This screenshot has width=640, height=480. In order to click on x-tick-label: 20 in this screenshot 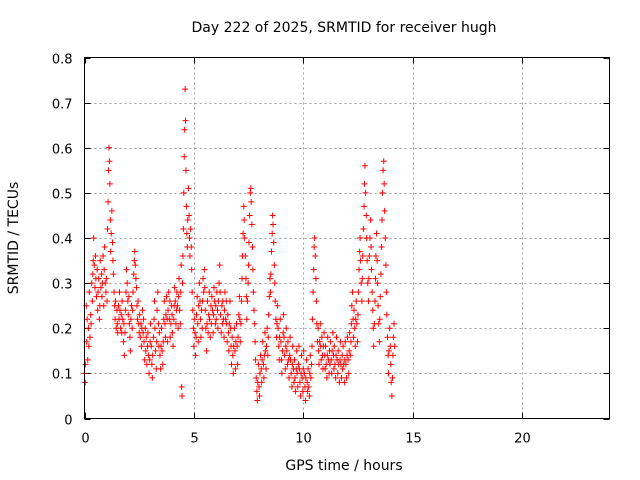, I will do `click(522, 439)`.